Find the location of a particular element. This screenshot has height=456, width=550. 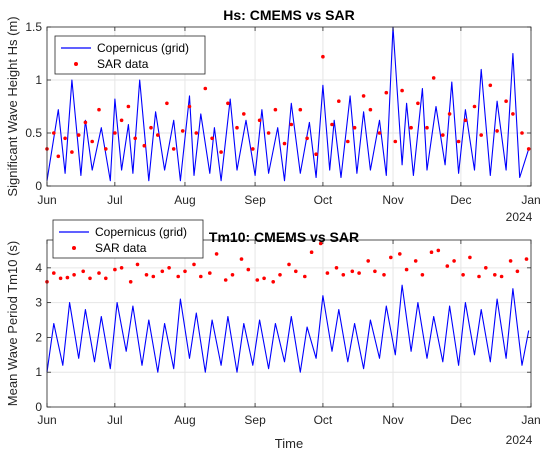

legend-marker-swatch is located at coordinates (76, 64).